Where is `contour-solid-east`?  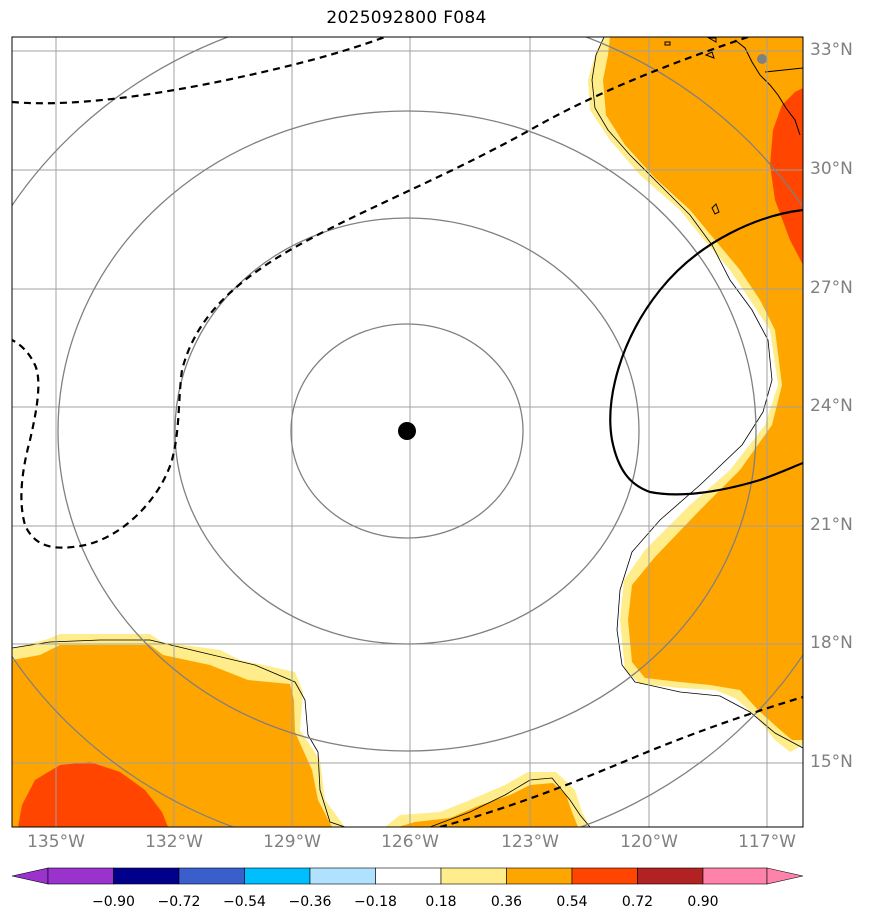
contour-solid-east is located at coordinates (706, 352).